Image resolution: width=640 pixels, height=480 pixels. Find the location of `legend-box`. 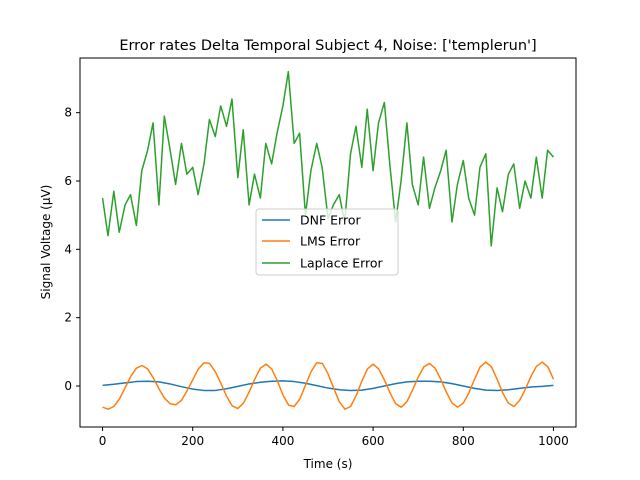

legend-box is located at coordinates (327, 242).